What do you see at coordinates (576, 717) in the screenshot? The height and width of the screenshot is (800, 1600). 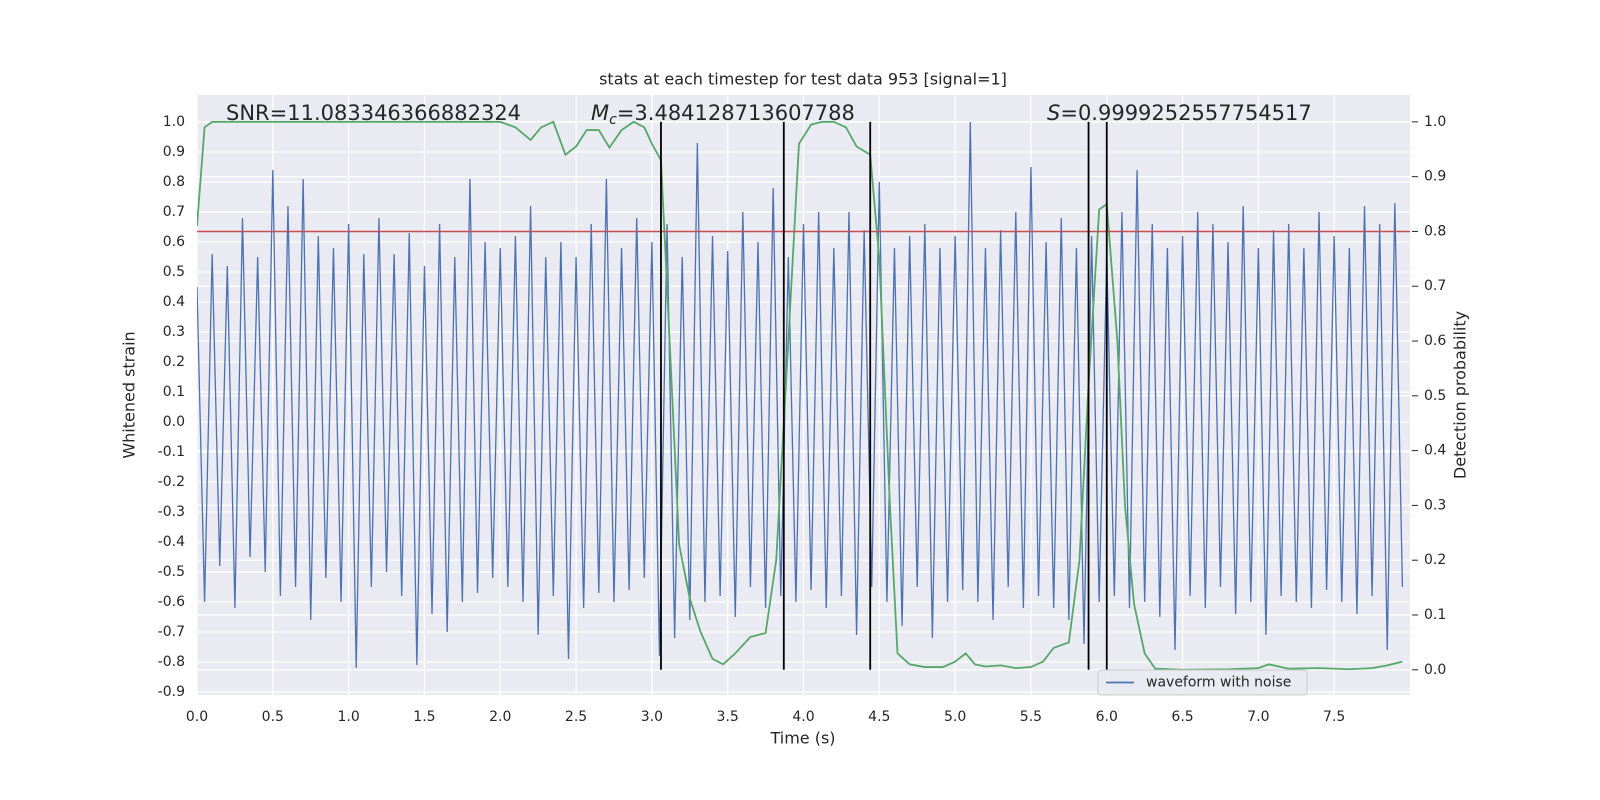 I see `x-tick-label: 2.5` at bounding box center [576, 717].